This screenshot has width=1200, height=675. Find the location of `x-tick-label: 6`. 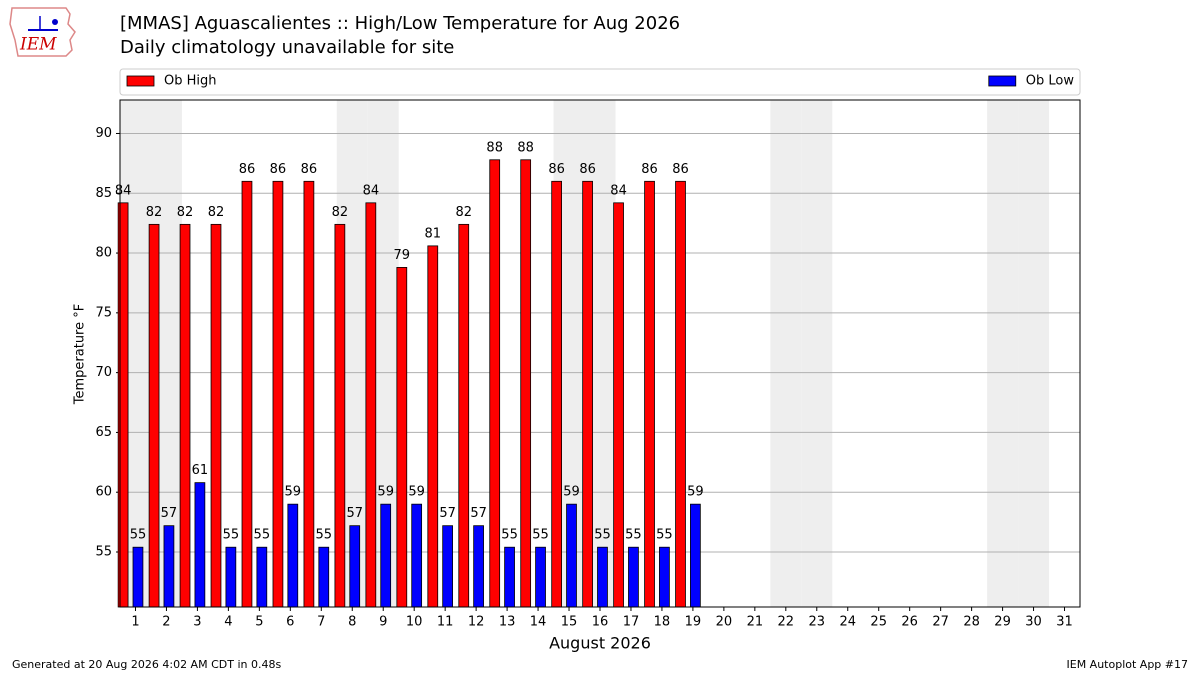

x-tick-label: 6 is located at coordinates (290, 622).